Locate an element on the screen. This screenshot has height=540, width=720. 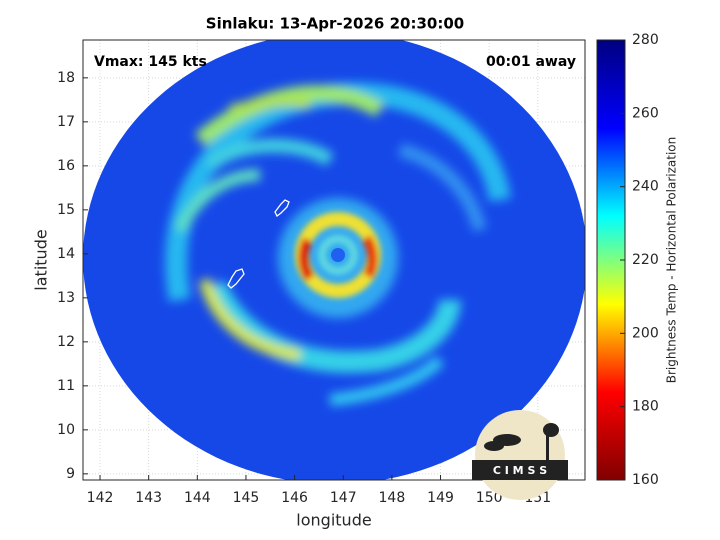
x-tick-label: 148 is located at coordinates (392, 498).